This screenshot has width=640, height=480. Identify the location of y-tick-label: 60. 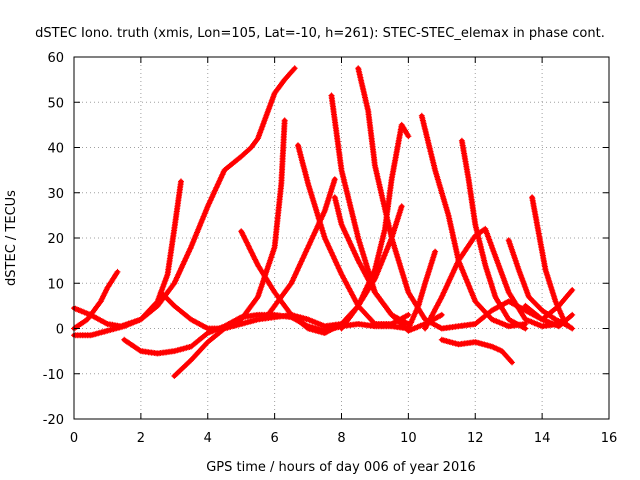
(55, 58).